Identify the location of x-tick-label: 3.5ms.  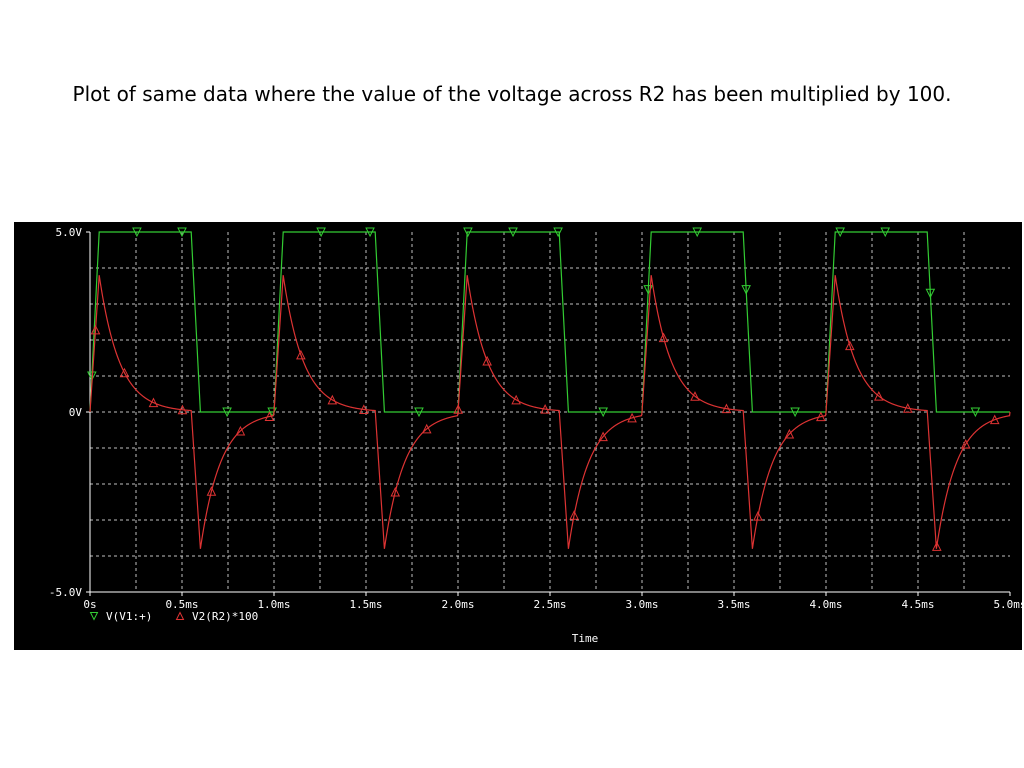
(733, 604).